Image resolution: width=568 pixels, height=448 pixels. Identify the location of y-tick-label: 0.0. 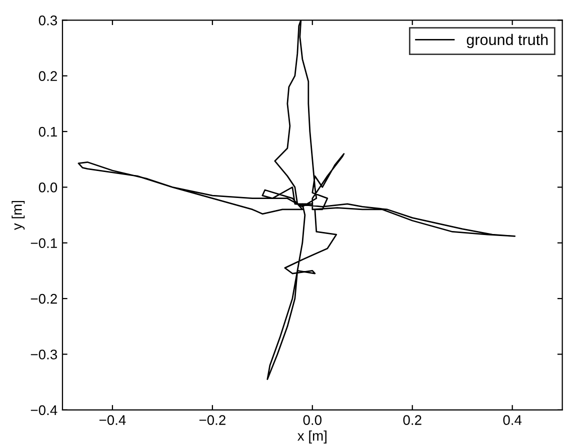
(48, 187).